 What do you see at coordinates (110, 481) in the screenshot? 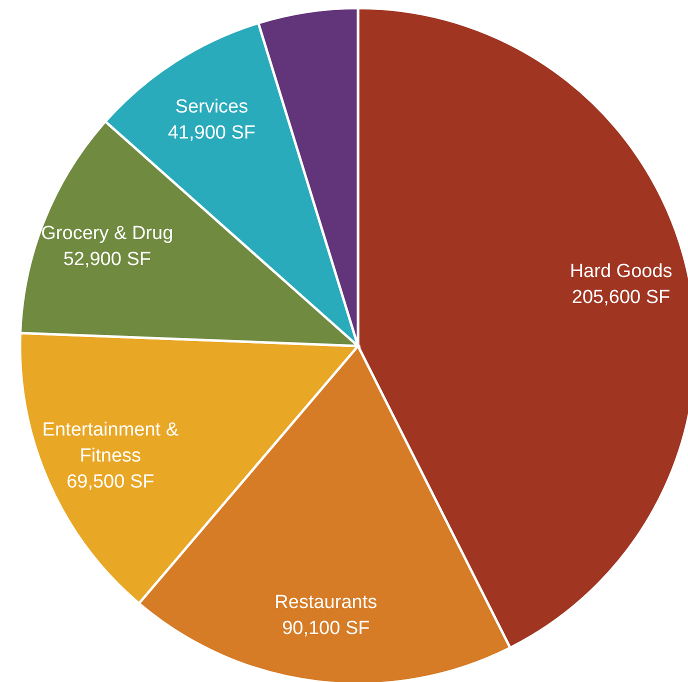
I see `data-label: 69,500 SF` at bounding box center [110, 481].